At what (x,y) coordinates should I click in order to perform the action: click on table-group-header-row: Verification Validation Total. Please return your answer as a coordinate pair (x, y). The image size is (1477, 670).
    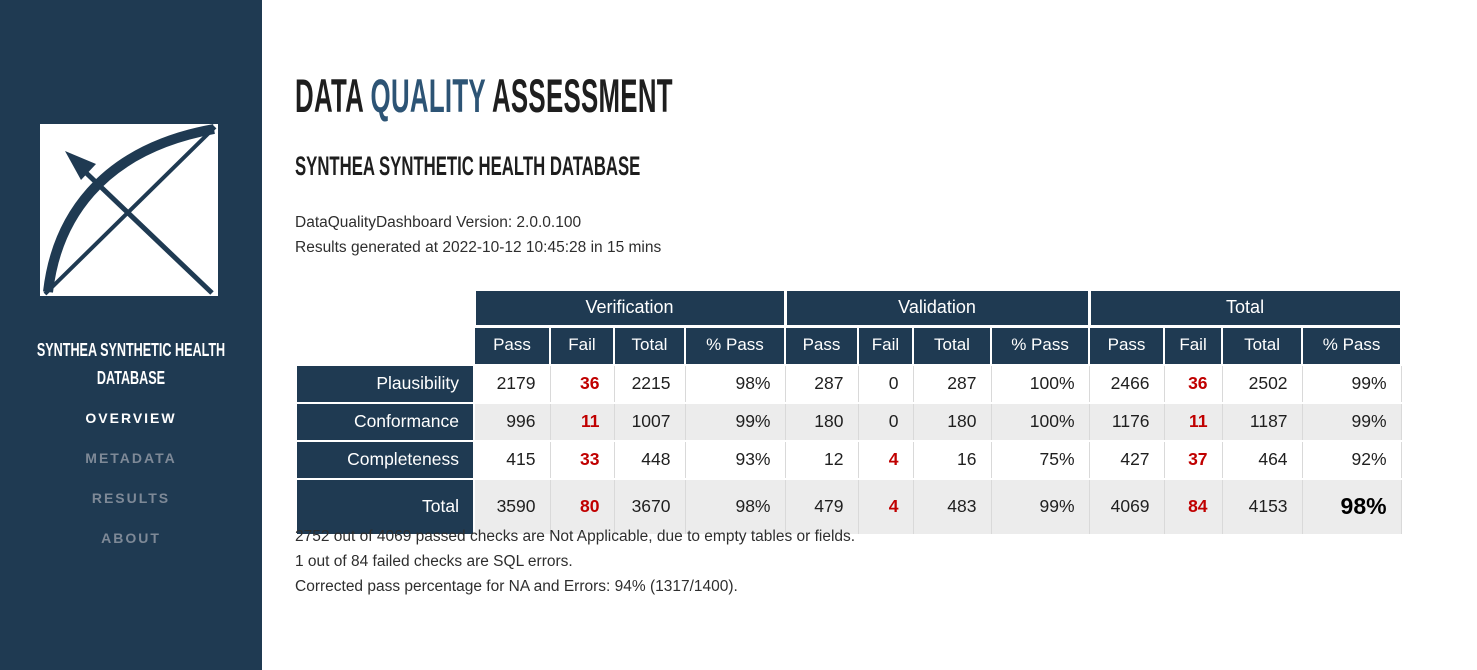
    Looking at the image, I should click on (849, 308).